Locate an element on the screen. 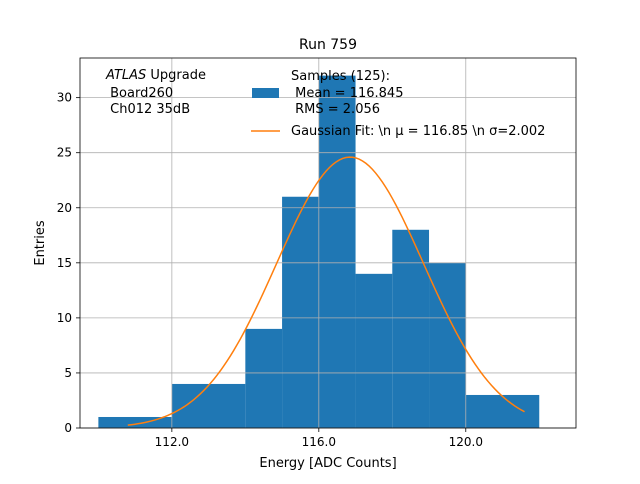  y-tick-label-4: 20 is located at coordinates (64, 208).